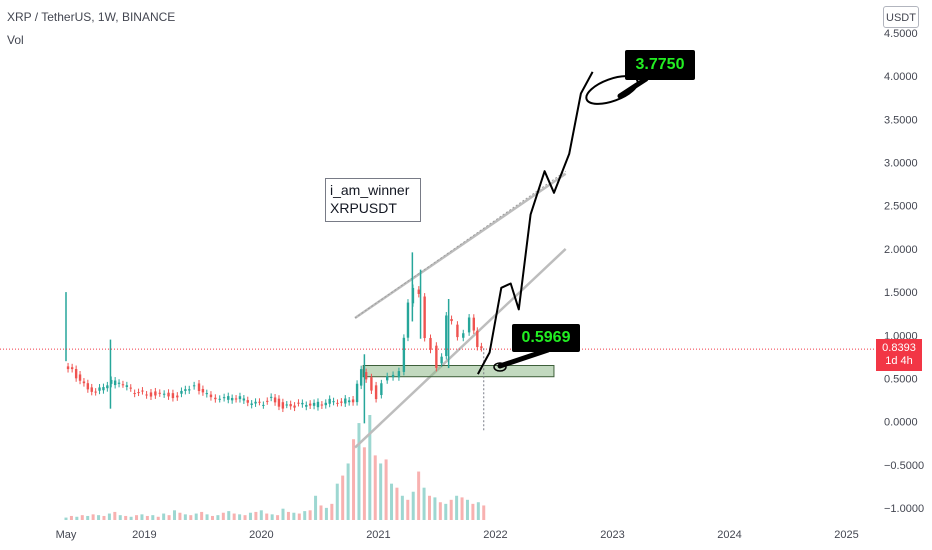 Image resolution: width=932 pixels, height=550 pixels. Describe the element at coordinates (904, 466) in the screenshot. I see `y-tick-label: −0.5000` at that location.